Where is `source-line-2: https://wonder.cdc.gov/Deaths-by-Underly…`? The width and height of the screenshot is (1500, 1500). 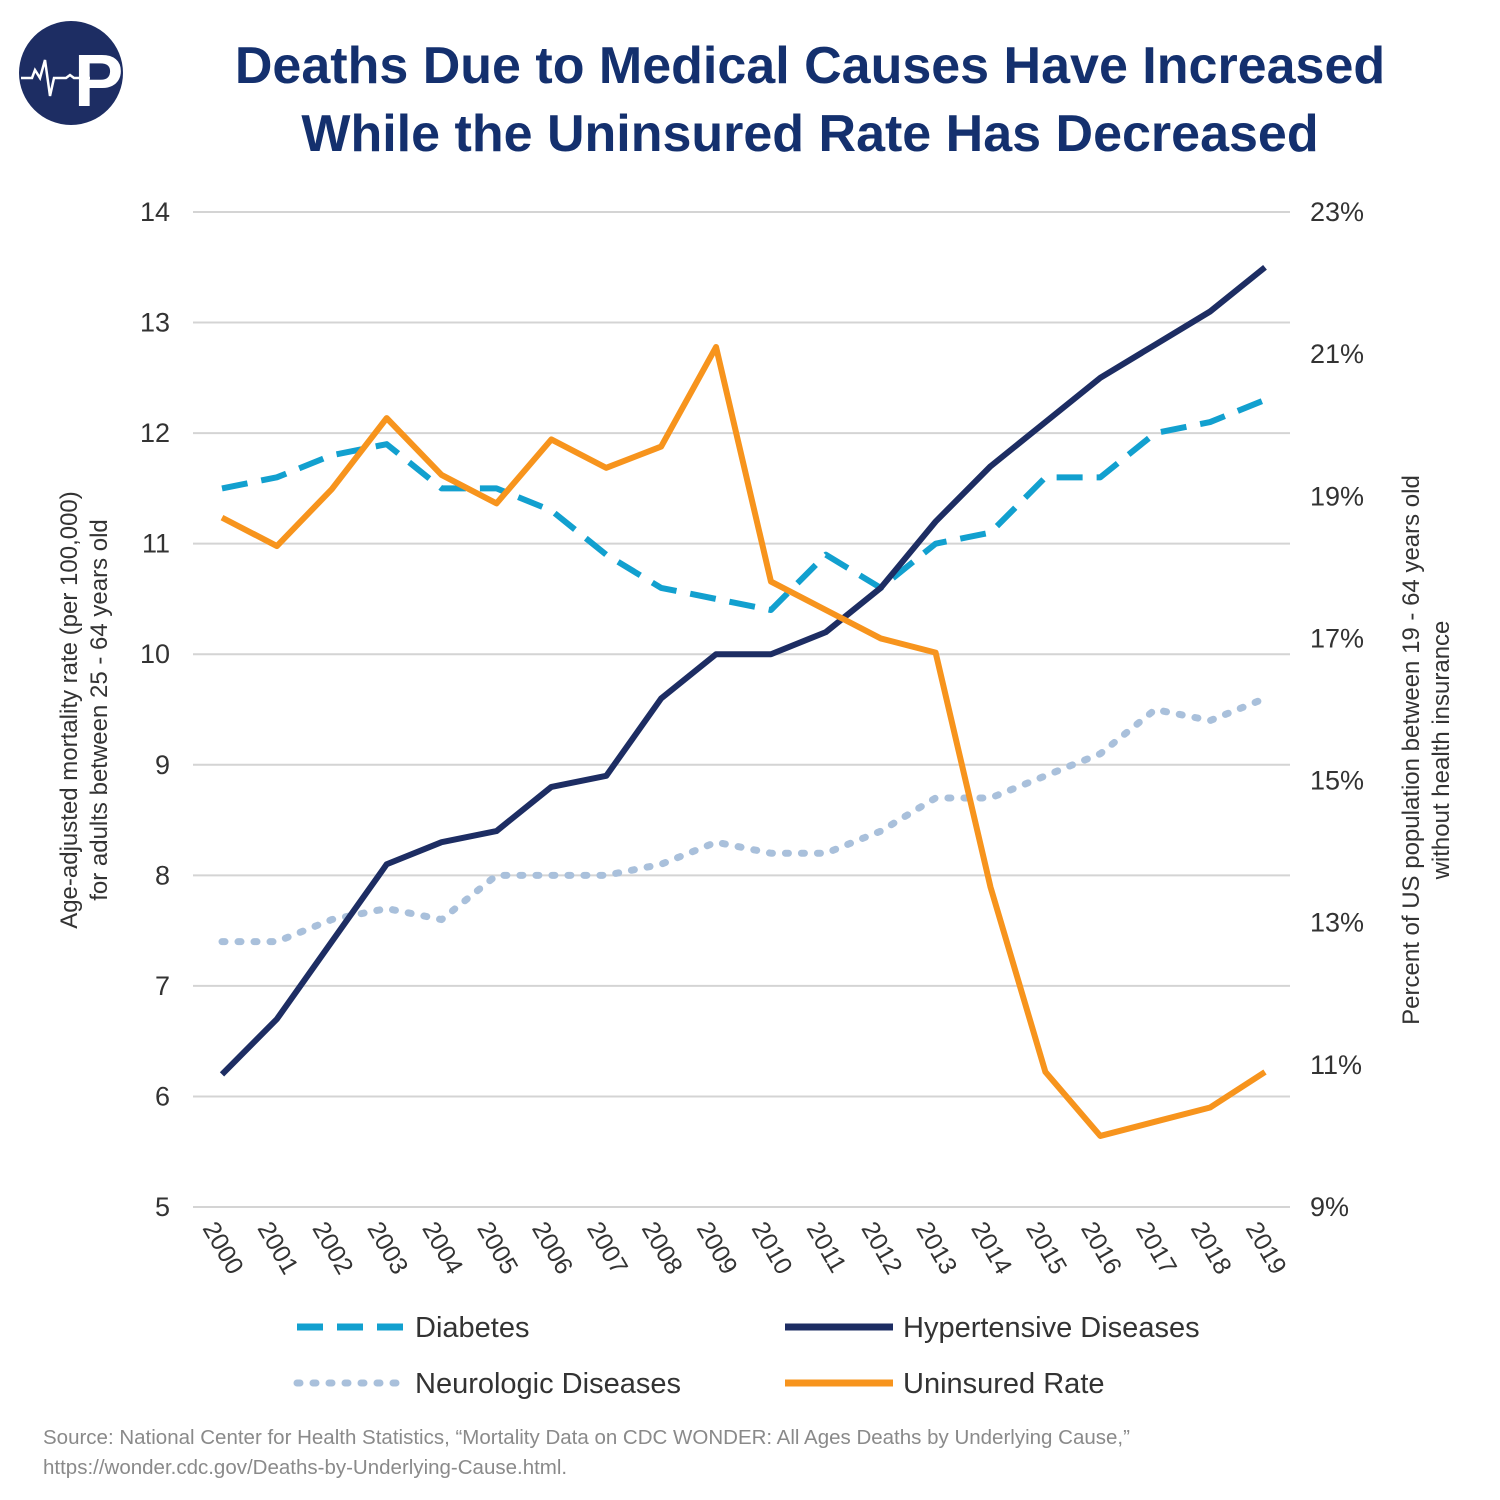
source-line-2: https://wonder.cdc.gov/Deaths-by-Underly… is located at coordinates (305, 1467).